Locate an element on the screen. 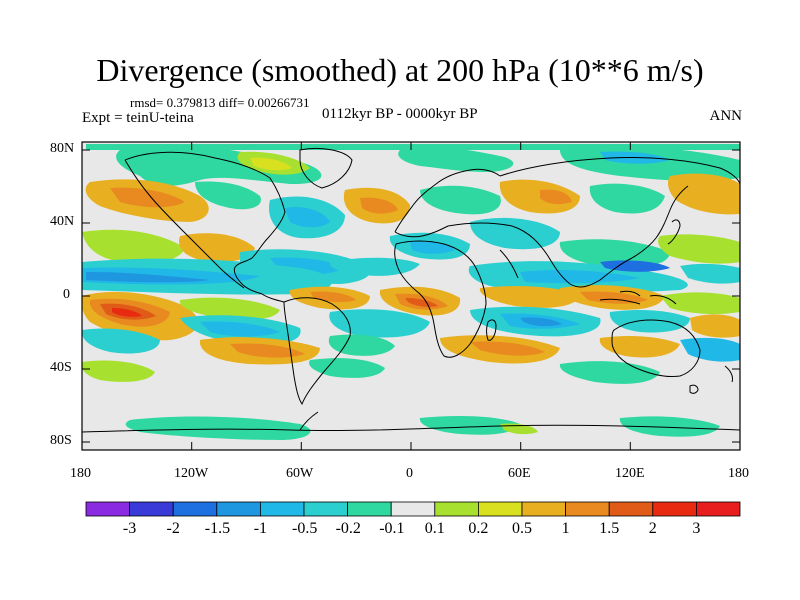 The width and height of the screenshot is (800, 600). colorbar-label: 2 is located at coordinates (652, 528).